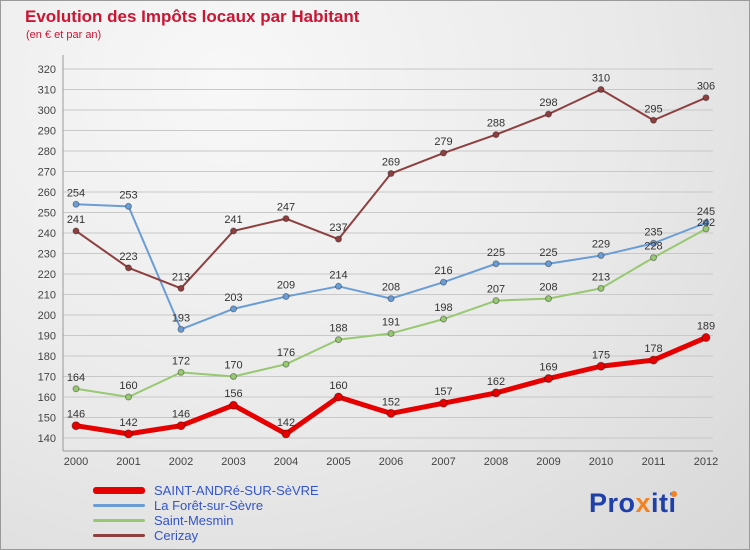  I want to click on value-label: 306, so click(706, 87).